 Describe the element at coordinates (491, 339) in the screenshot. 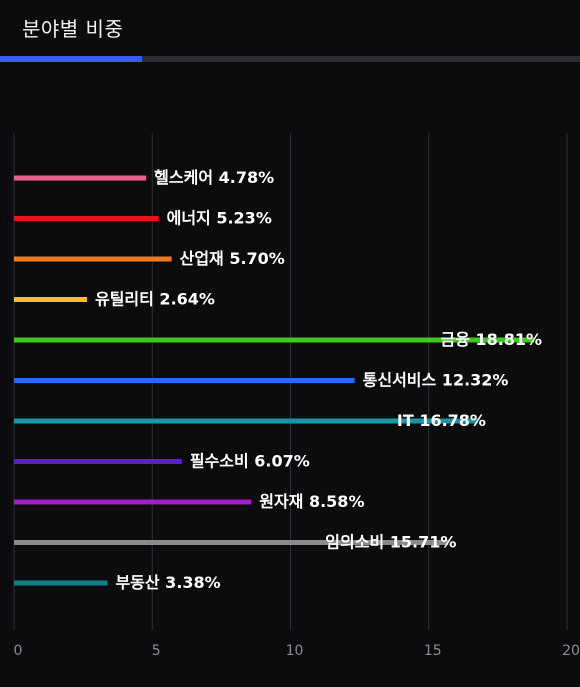

I see `bar-label: 금융 18.81%` at that location.